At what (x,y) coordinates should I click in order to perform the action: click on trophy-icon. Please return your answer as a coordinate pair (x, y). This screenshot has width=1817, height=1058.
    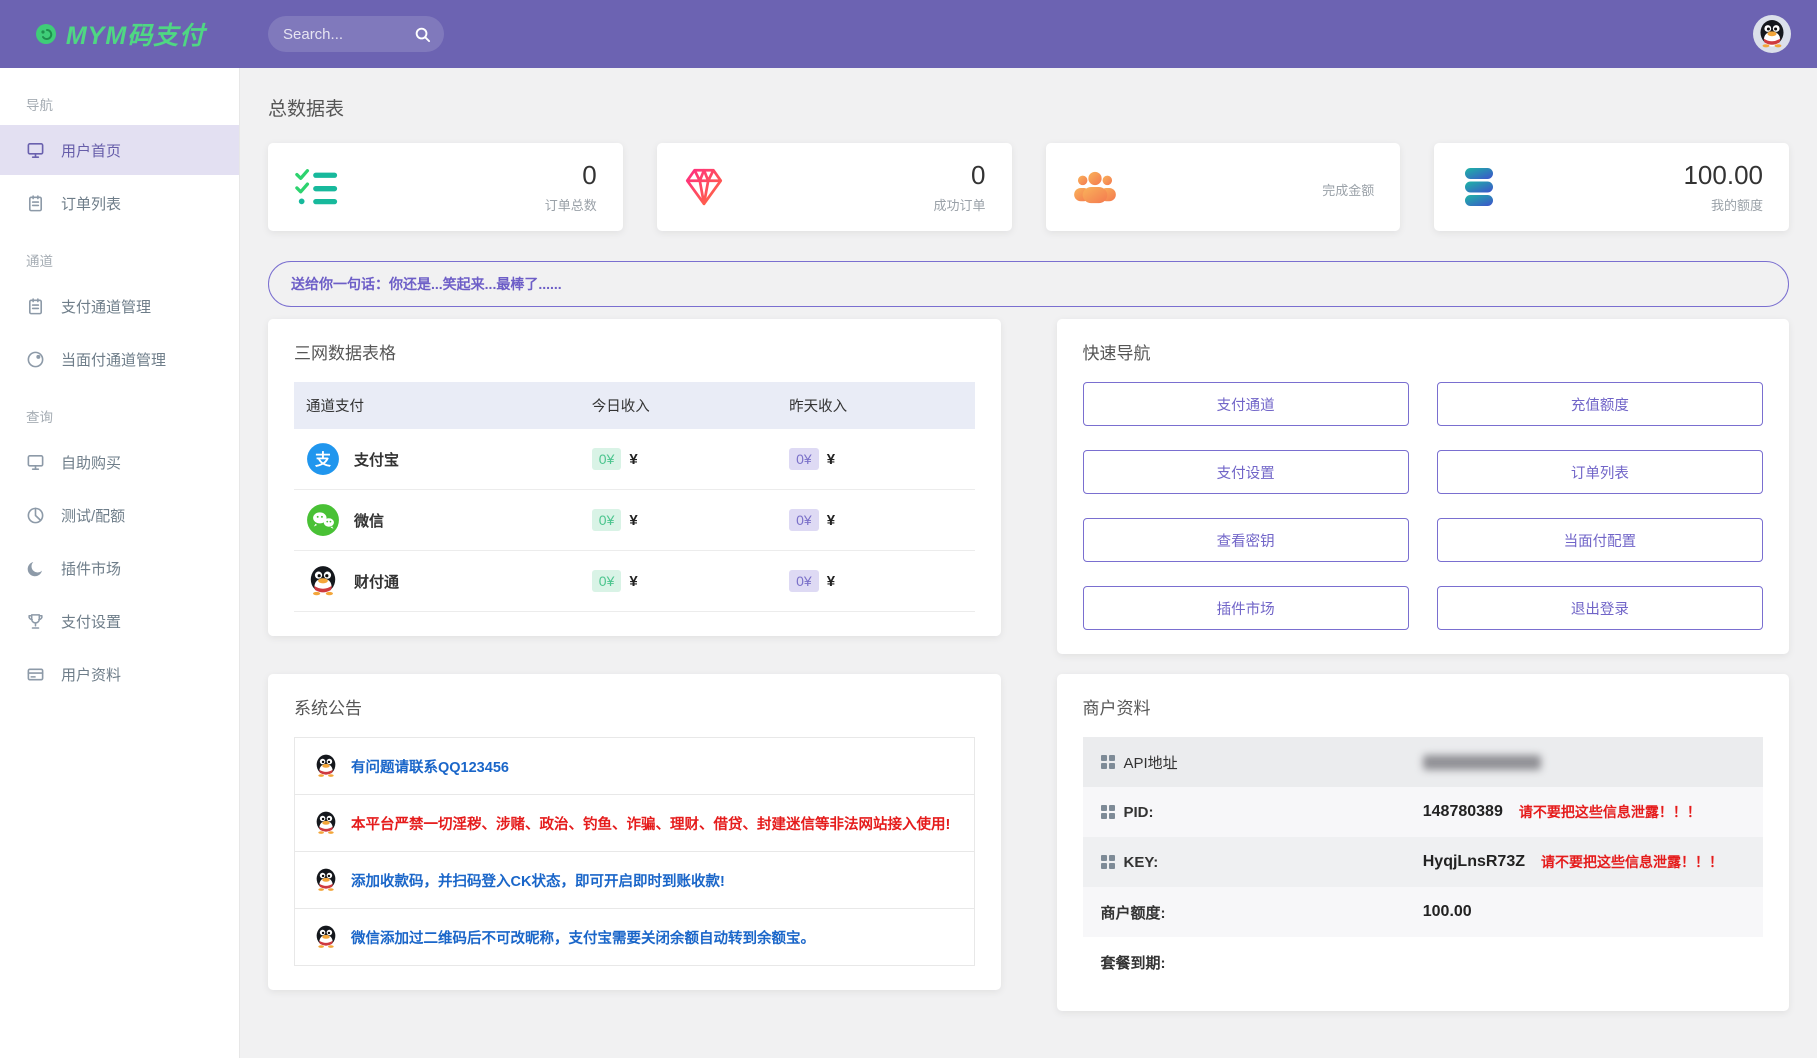
    Looking at the image, I should click on (35, 621).